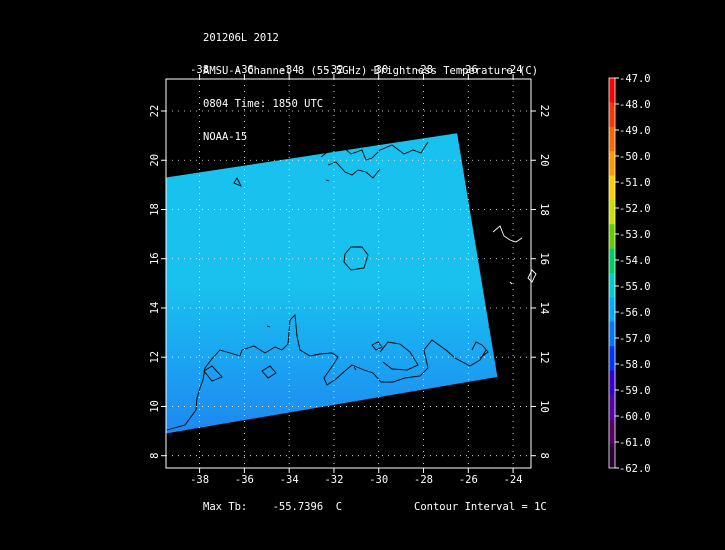 Image resolution: width=725 pixels, height=550 pixels. Describe the element at coordinates (199, 70) in the screenshot. I see `x-tick-label-top: -38` at that location.